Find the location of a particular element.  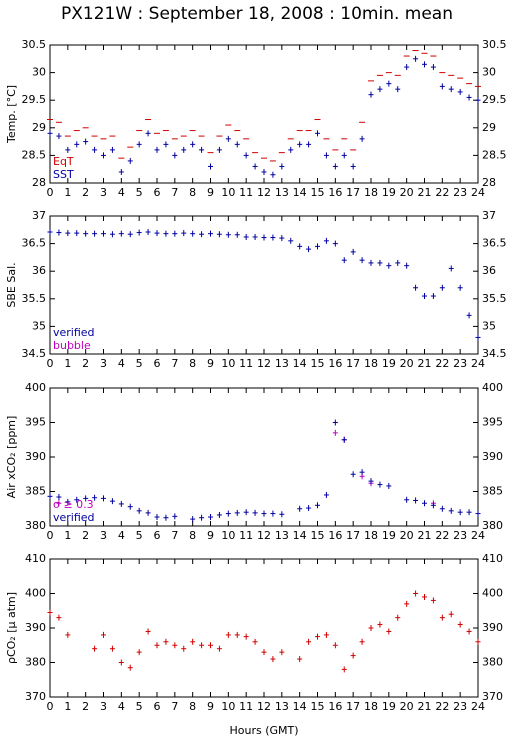

y-tick-label: 36.5 is located at coordinates (34, 243).